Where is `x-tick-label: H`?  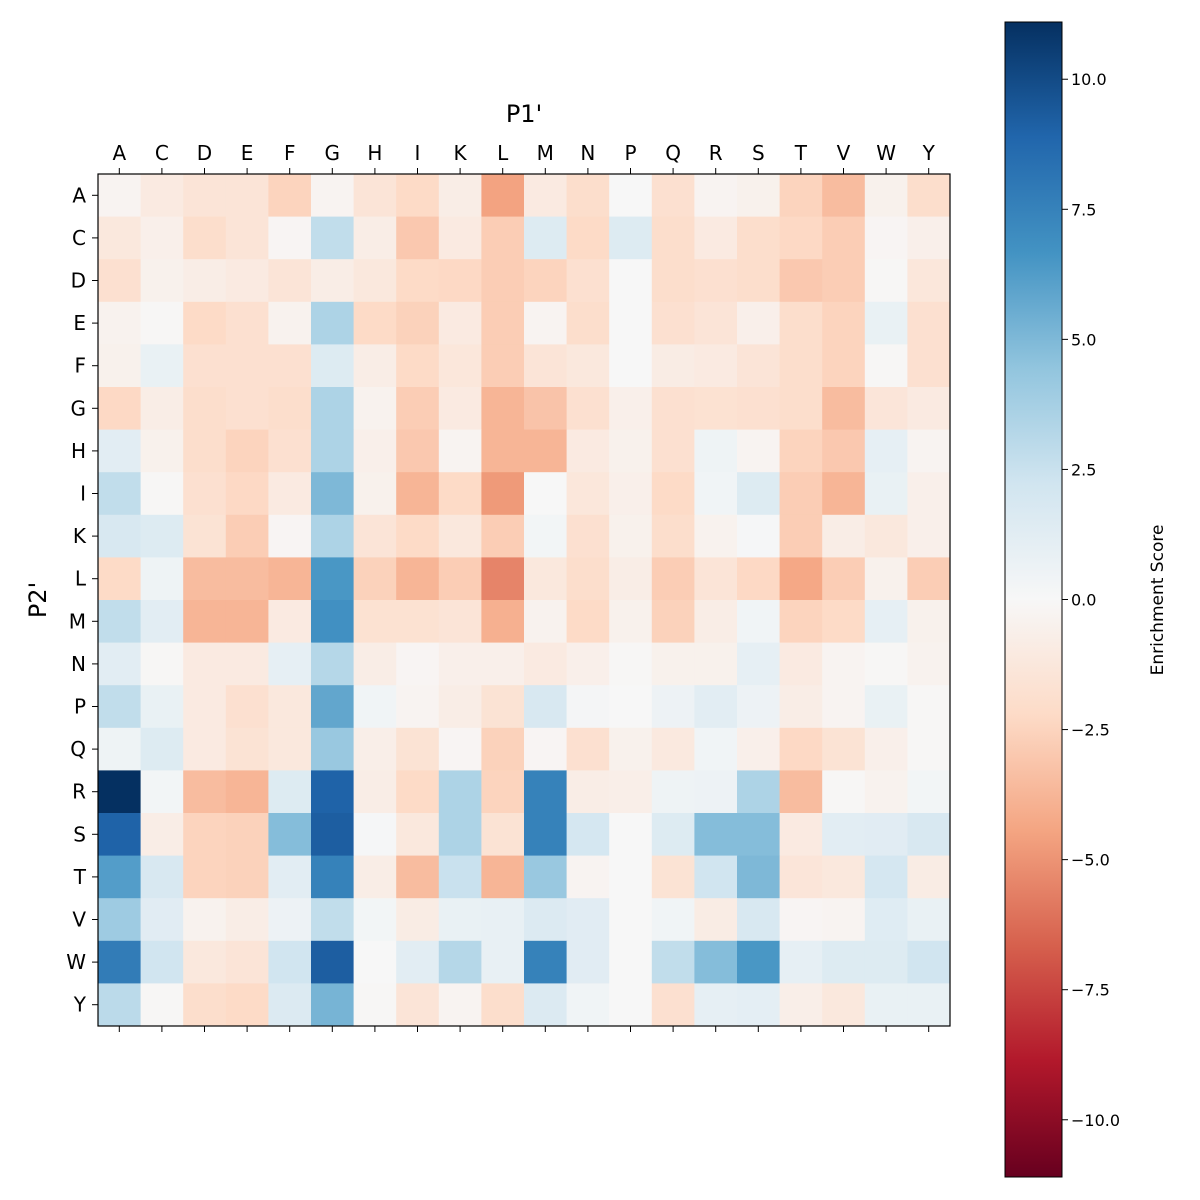
x-tick-label: H is located at coordinates (374, 153).